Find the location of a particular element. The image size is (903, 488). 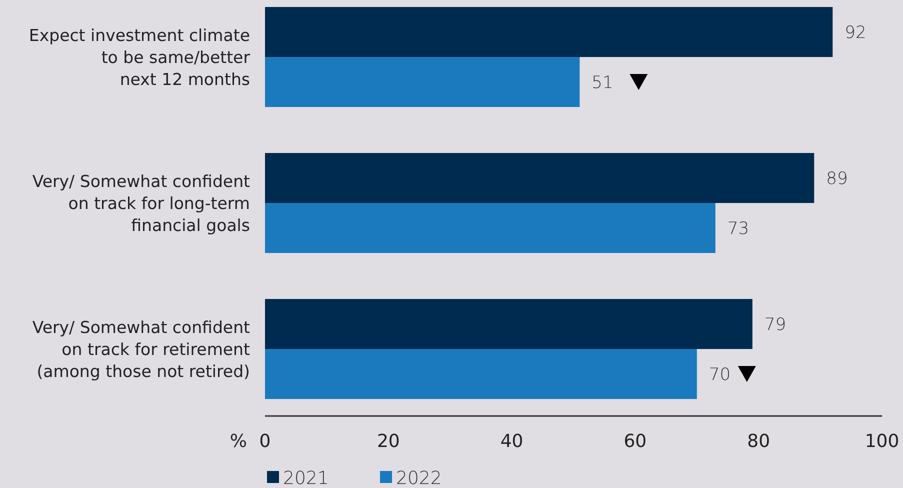

x-axis-title: % is located at coordinates (238, 441).